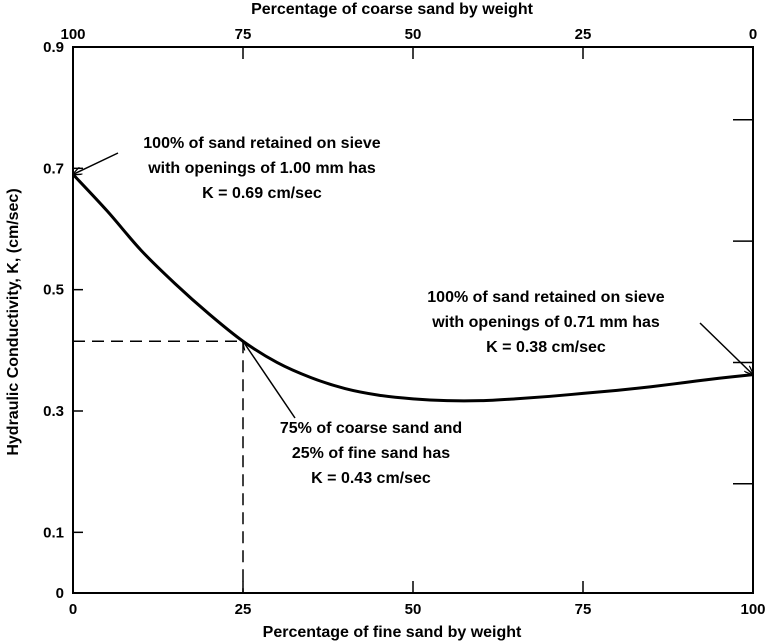  Describe the element at coordinates (413, 34) in the screenshot. I see `x2-tick-label: 50` at that location.